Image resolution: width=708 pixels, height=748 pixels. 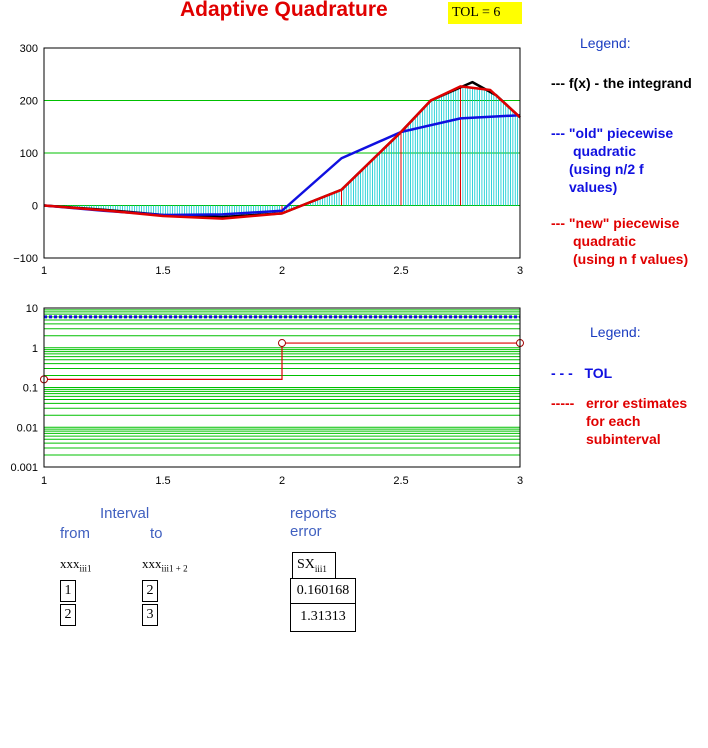 What do you see at coordinates (485, 13) in the screenshot?
I see `tol-value-box: TOL = 6` at bounding box center [485, 13].